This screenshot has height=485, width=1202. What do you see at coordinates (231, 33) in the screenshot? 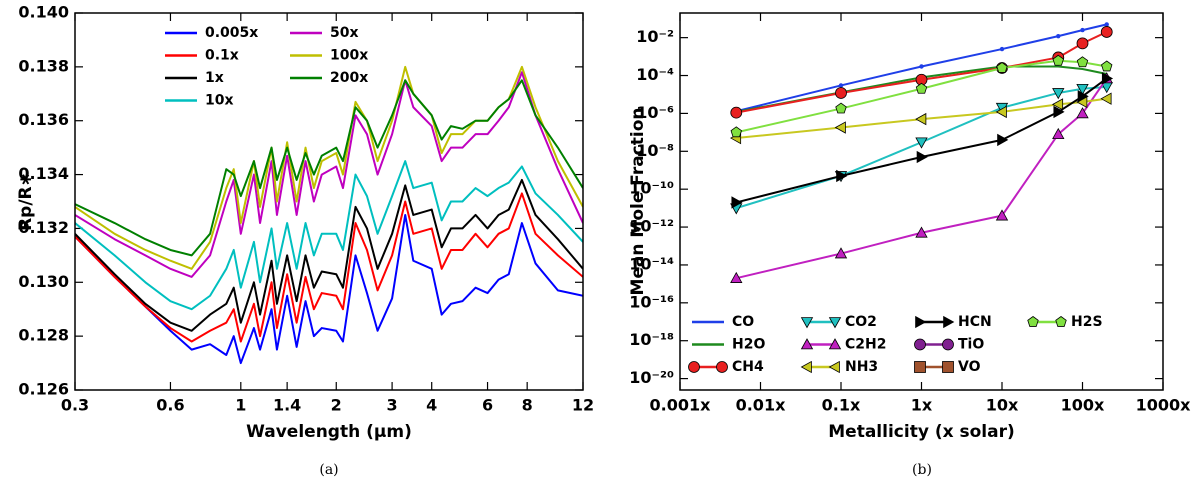
I see `legend-label: 0.005x` at bounding box center [231, 33].